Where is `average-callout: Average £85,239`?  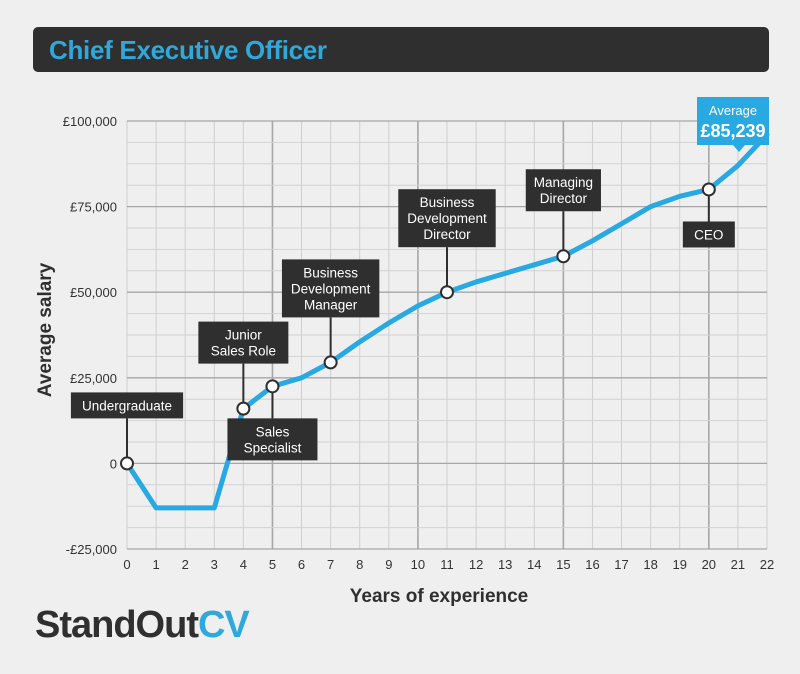 average-callout: Average £85,239 is located at coordinates (733, 124).